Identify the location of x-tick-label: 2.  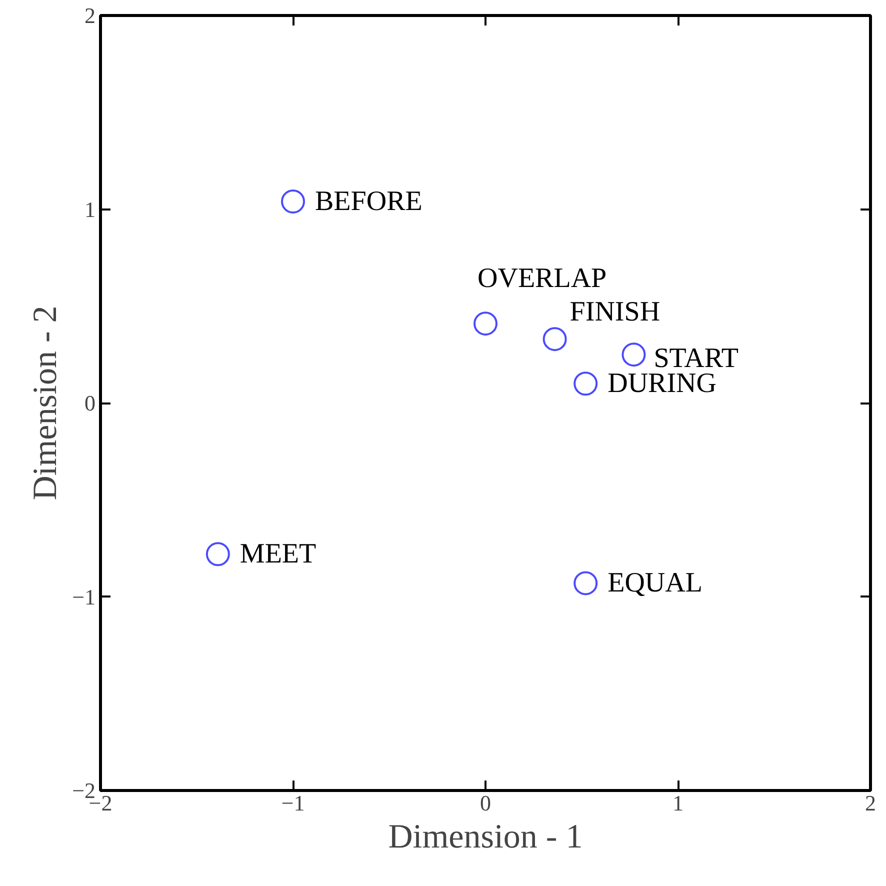
(870, 803).